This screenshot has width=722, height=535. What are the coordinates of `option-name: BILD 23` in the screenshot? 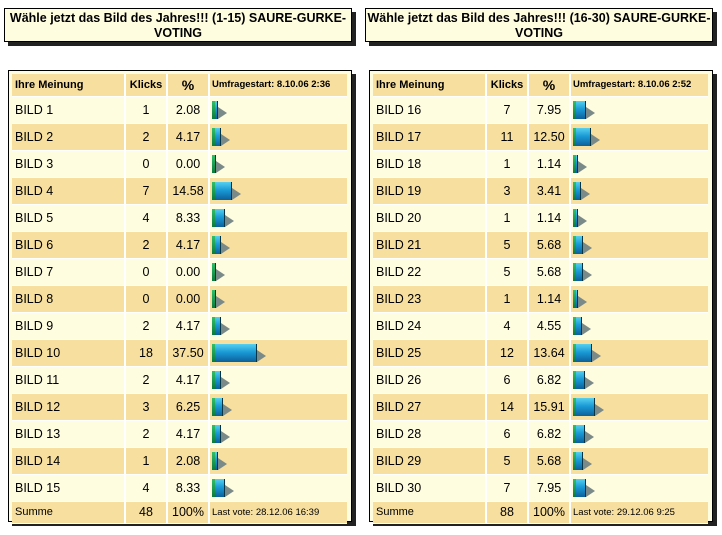 It's located at (430, 299).